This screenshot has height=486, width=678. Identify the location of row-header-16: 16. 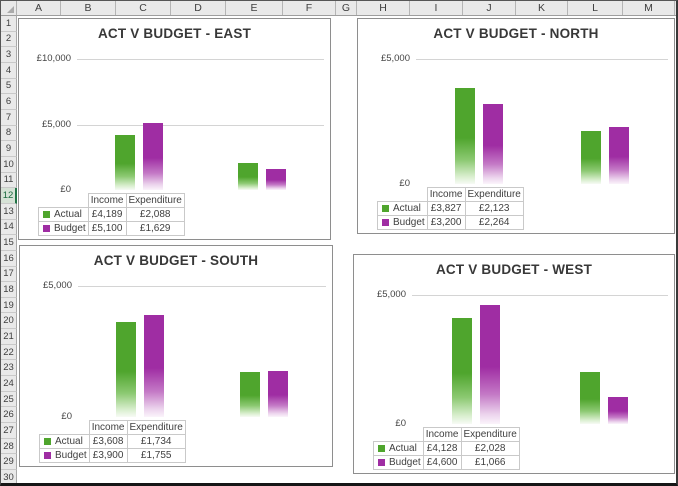
(9, 258).